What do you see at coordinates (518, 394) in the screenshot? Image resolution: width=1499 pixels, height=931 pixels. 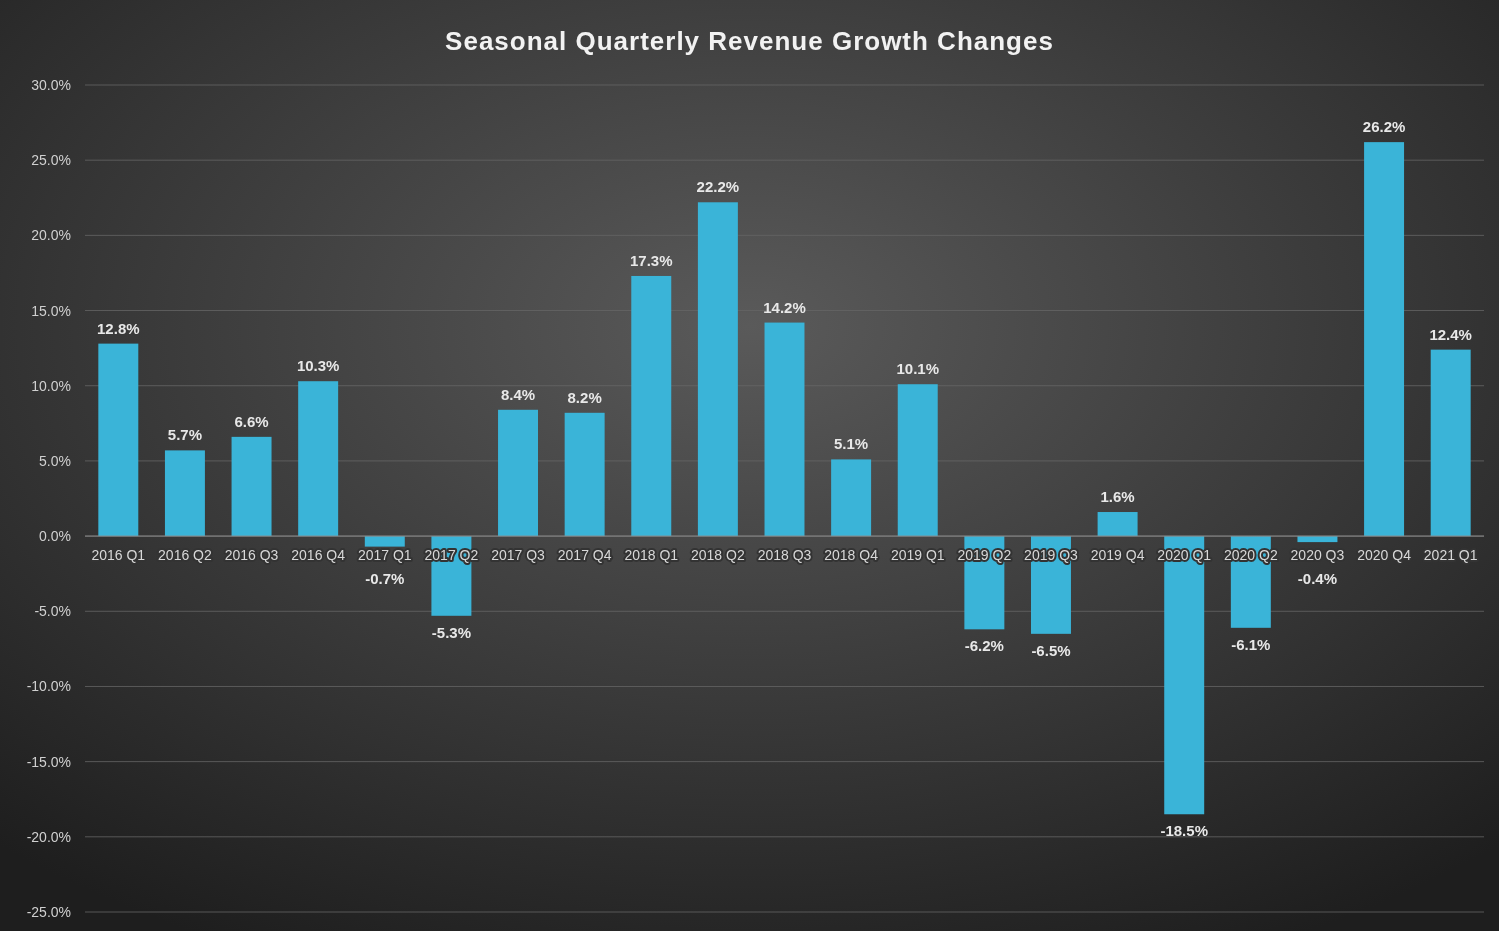 I see `data-label: 8.4%` at bounding box center [518, 394].